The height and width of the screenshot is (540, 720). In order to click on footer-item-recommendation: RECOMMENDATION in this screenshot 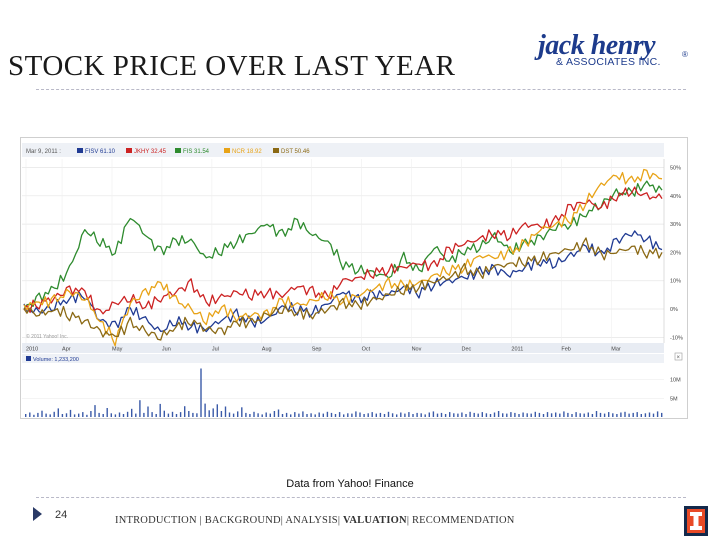, I will do `click(463, 520)`.